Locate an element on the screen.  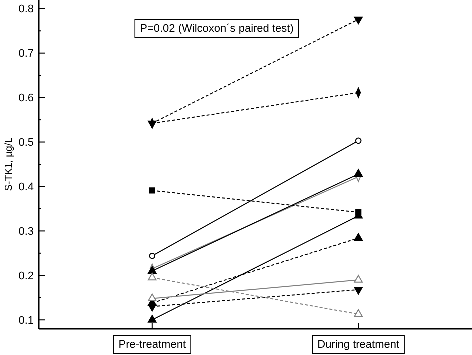
y-axis-title: S-TK1, µg/L is located at coordinates (9, 164).